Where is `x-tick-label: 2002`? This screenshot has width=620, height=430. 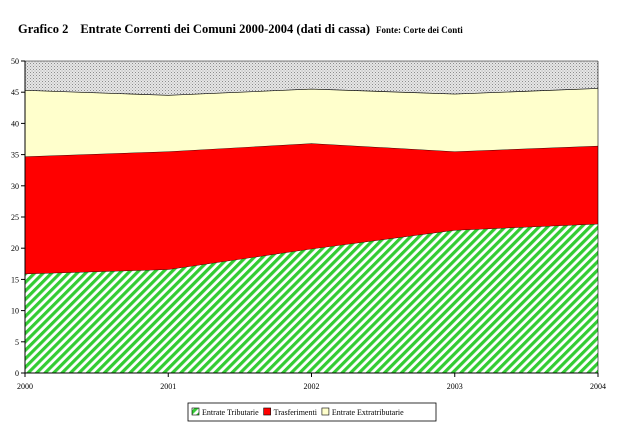 x-tick-label: 2002 is located at coordinates (312, 386).